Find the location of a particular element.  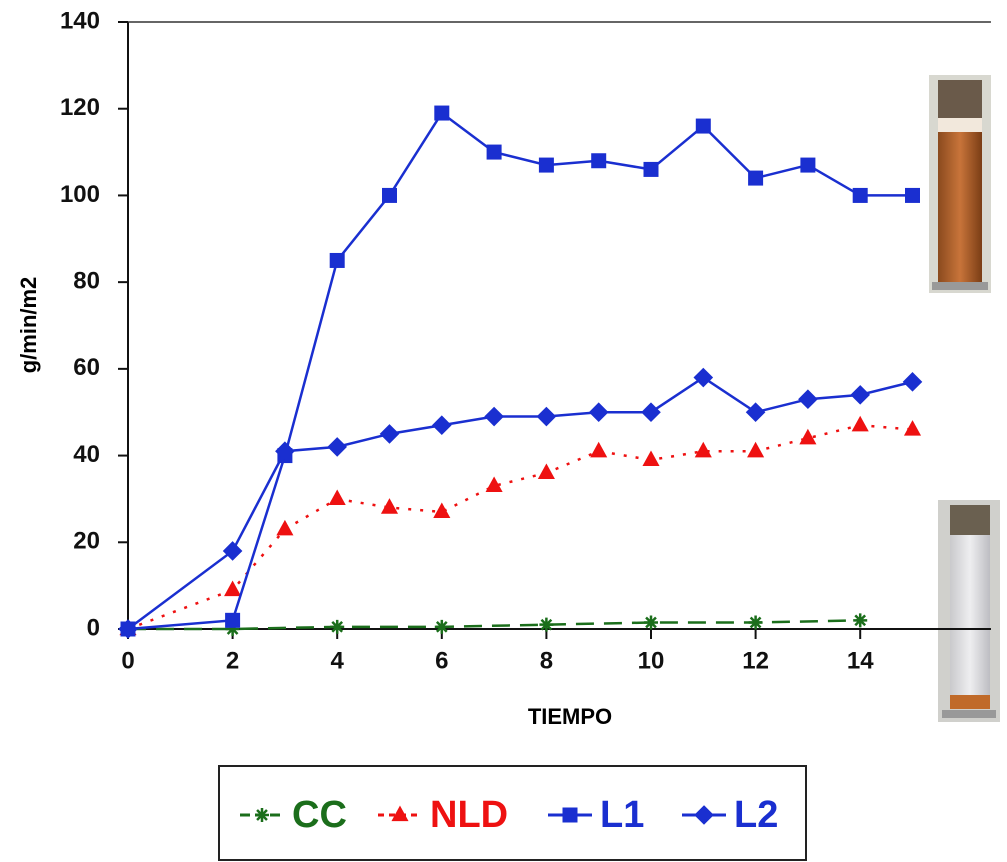

photo-clear is located at coordinates (969, 611).